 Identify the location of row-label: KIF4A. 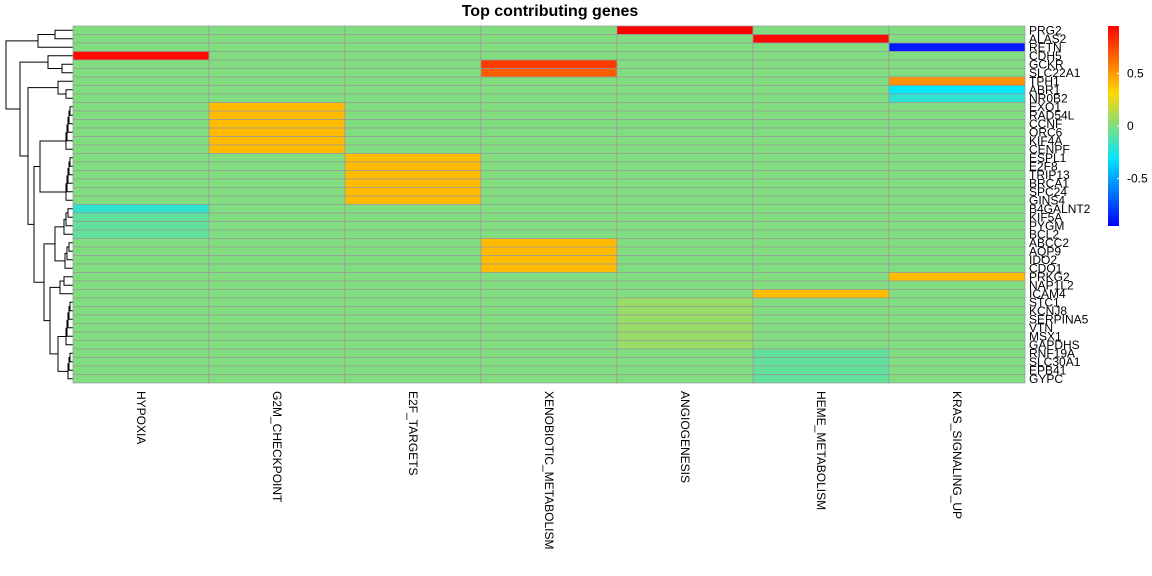
(1045, 141).